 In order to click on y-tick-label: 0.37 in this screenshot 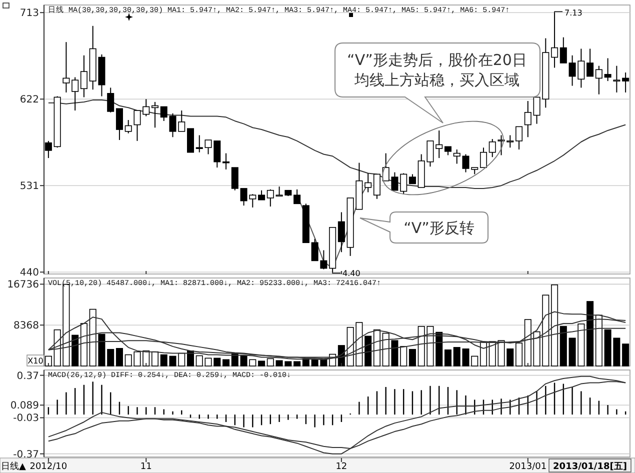, I will do `click(27, 376)`.